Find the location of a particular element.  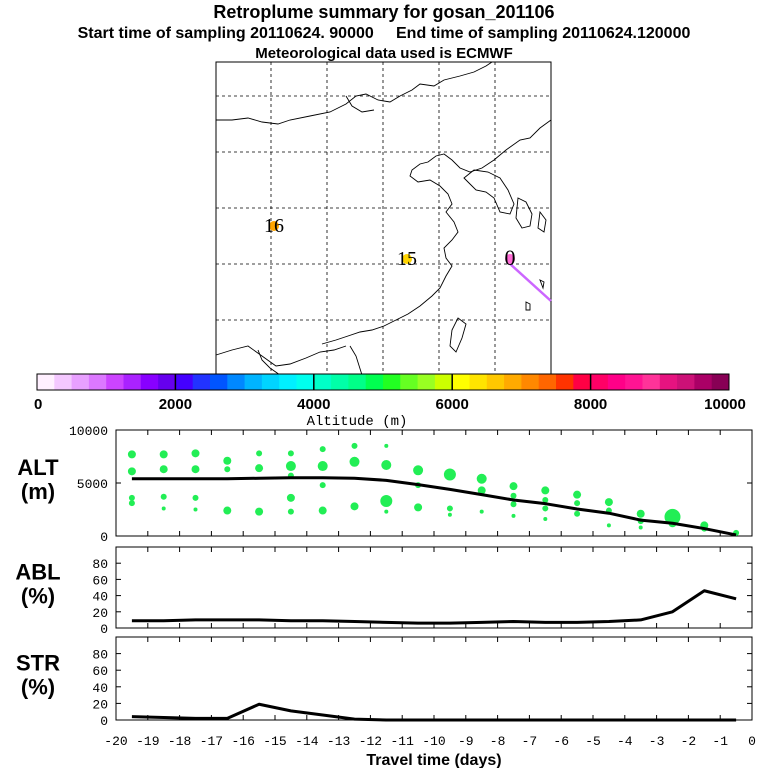

panel-y-label: ABL is located at coordinates (37, 572).